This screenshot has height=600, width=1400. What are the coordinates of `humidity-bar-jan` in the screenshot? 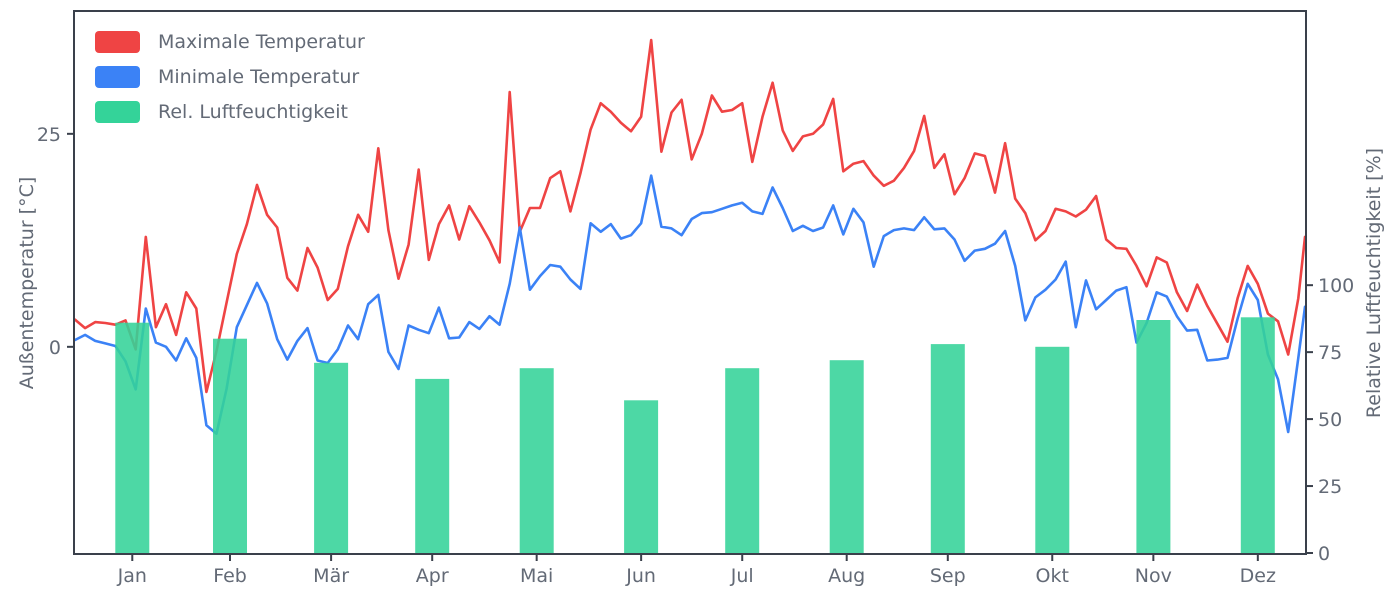 It's located at (132, 437).